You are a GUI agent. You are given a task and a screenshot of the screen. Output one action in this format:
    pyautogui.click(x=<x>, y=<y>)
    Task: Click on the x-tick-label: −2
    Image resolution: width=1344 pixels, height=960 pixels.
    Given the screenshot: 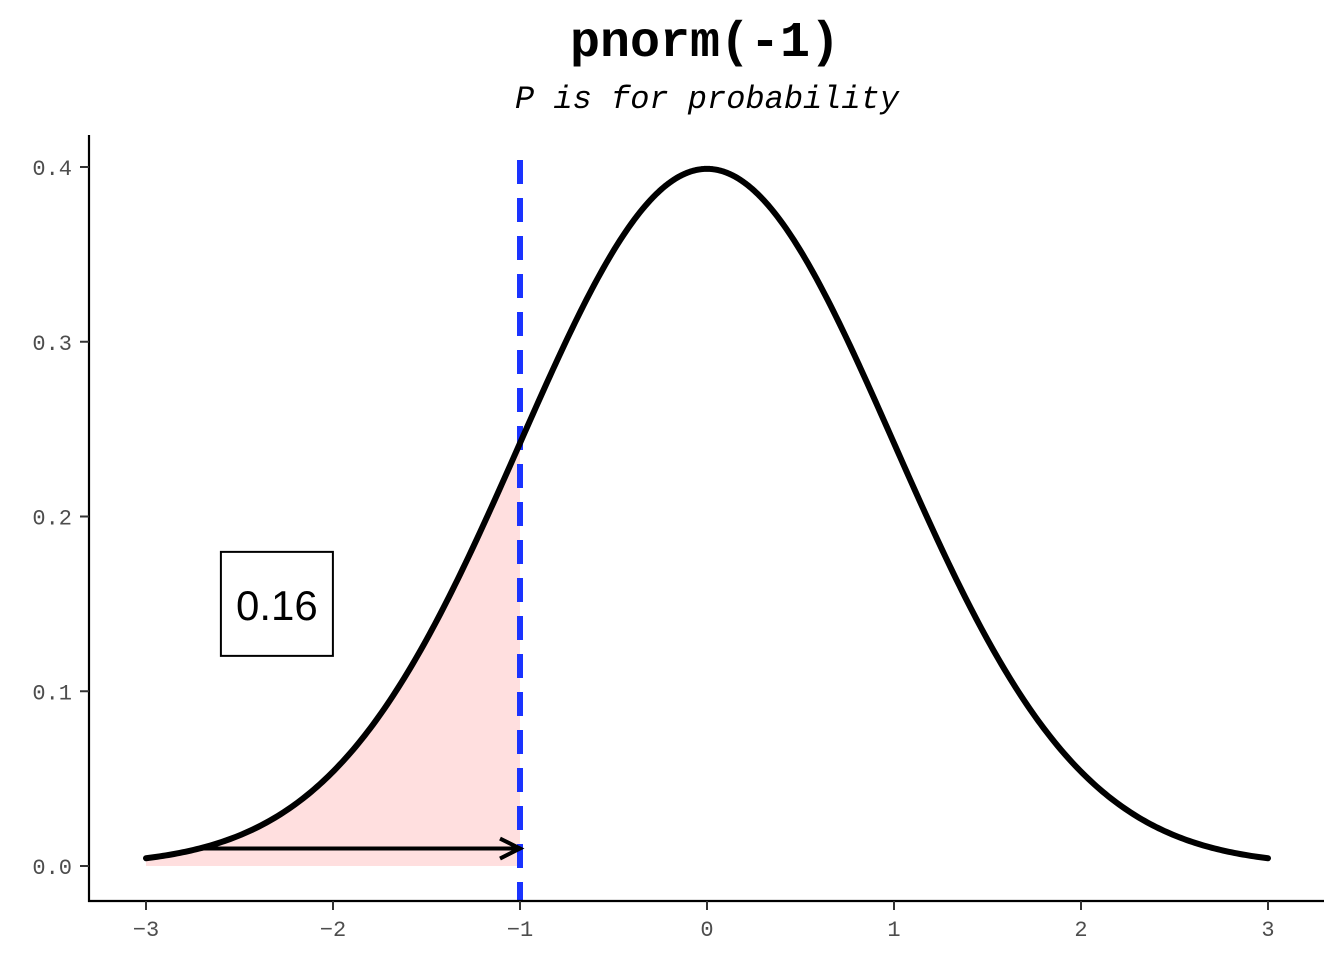 What is the action you would take?
    pyautogui.click(x=333, y=930)
    